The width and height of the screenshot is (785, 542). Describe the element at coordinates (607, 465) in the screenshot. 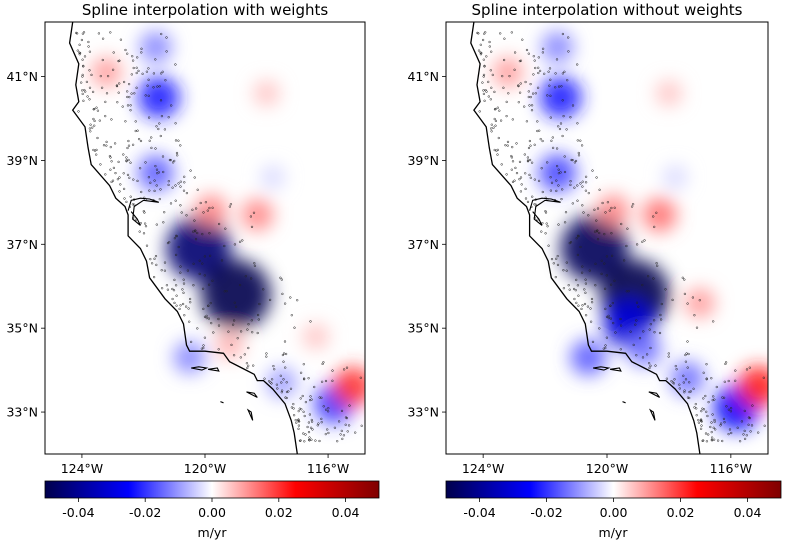

I see `longitude-ticks: 124°W 120°W 116°W` at that location.